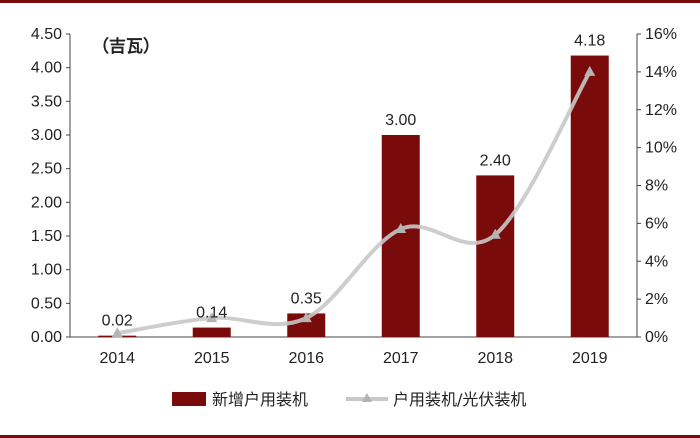  I want to click on legend-swatch-bar, so click(189, 399).